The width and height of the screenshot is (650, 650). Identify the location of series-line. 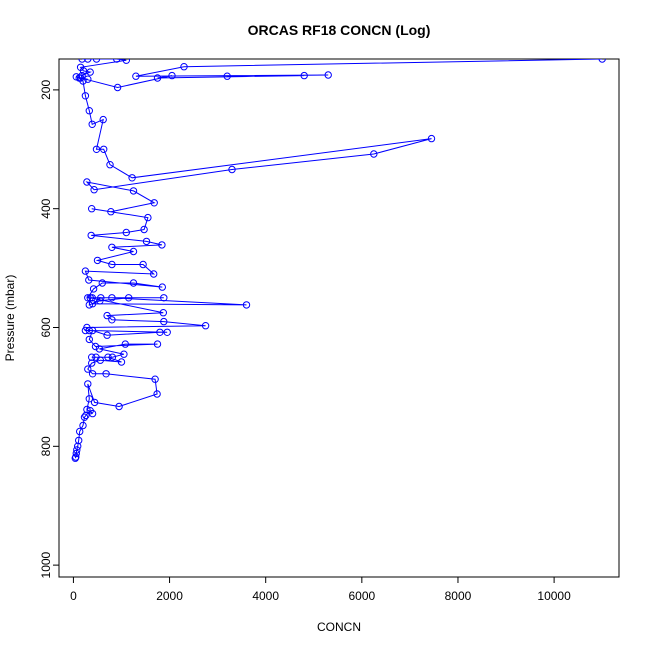
(103, 69).